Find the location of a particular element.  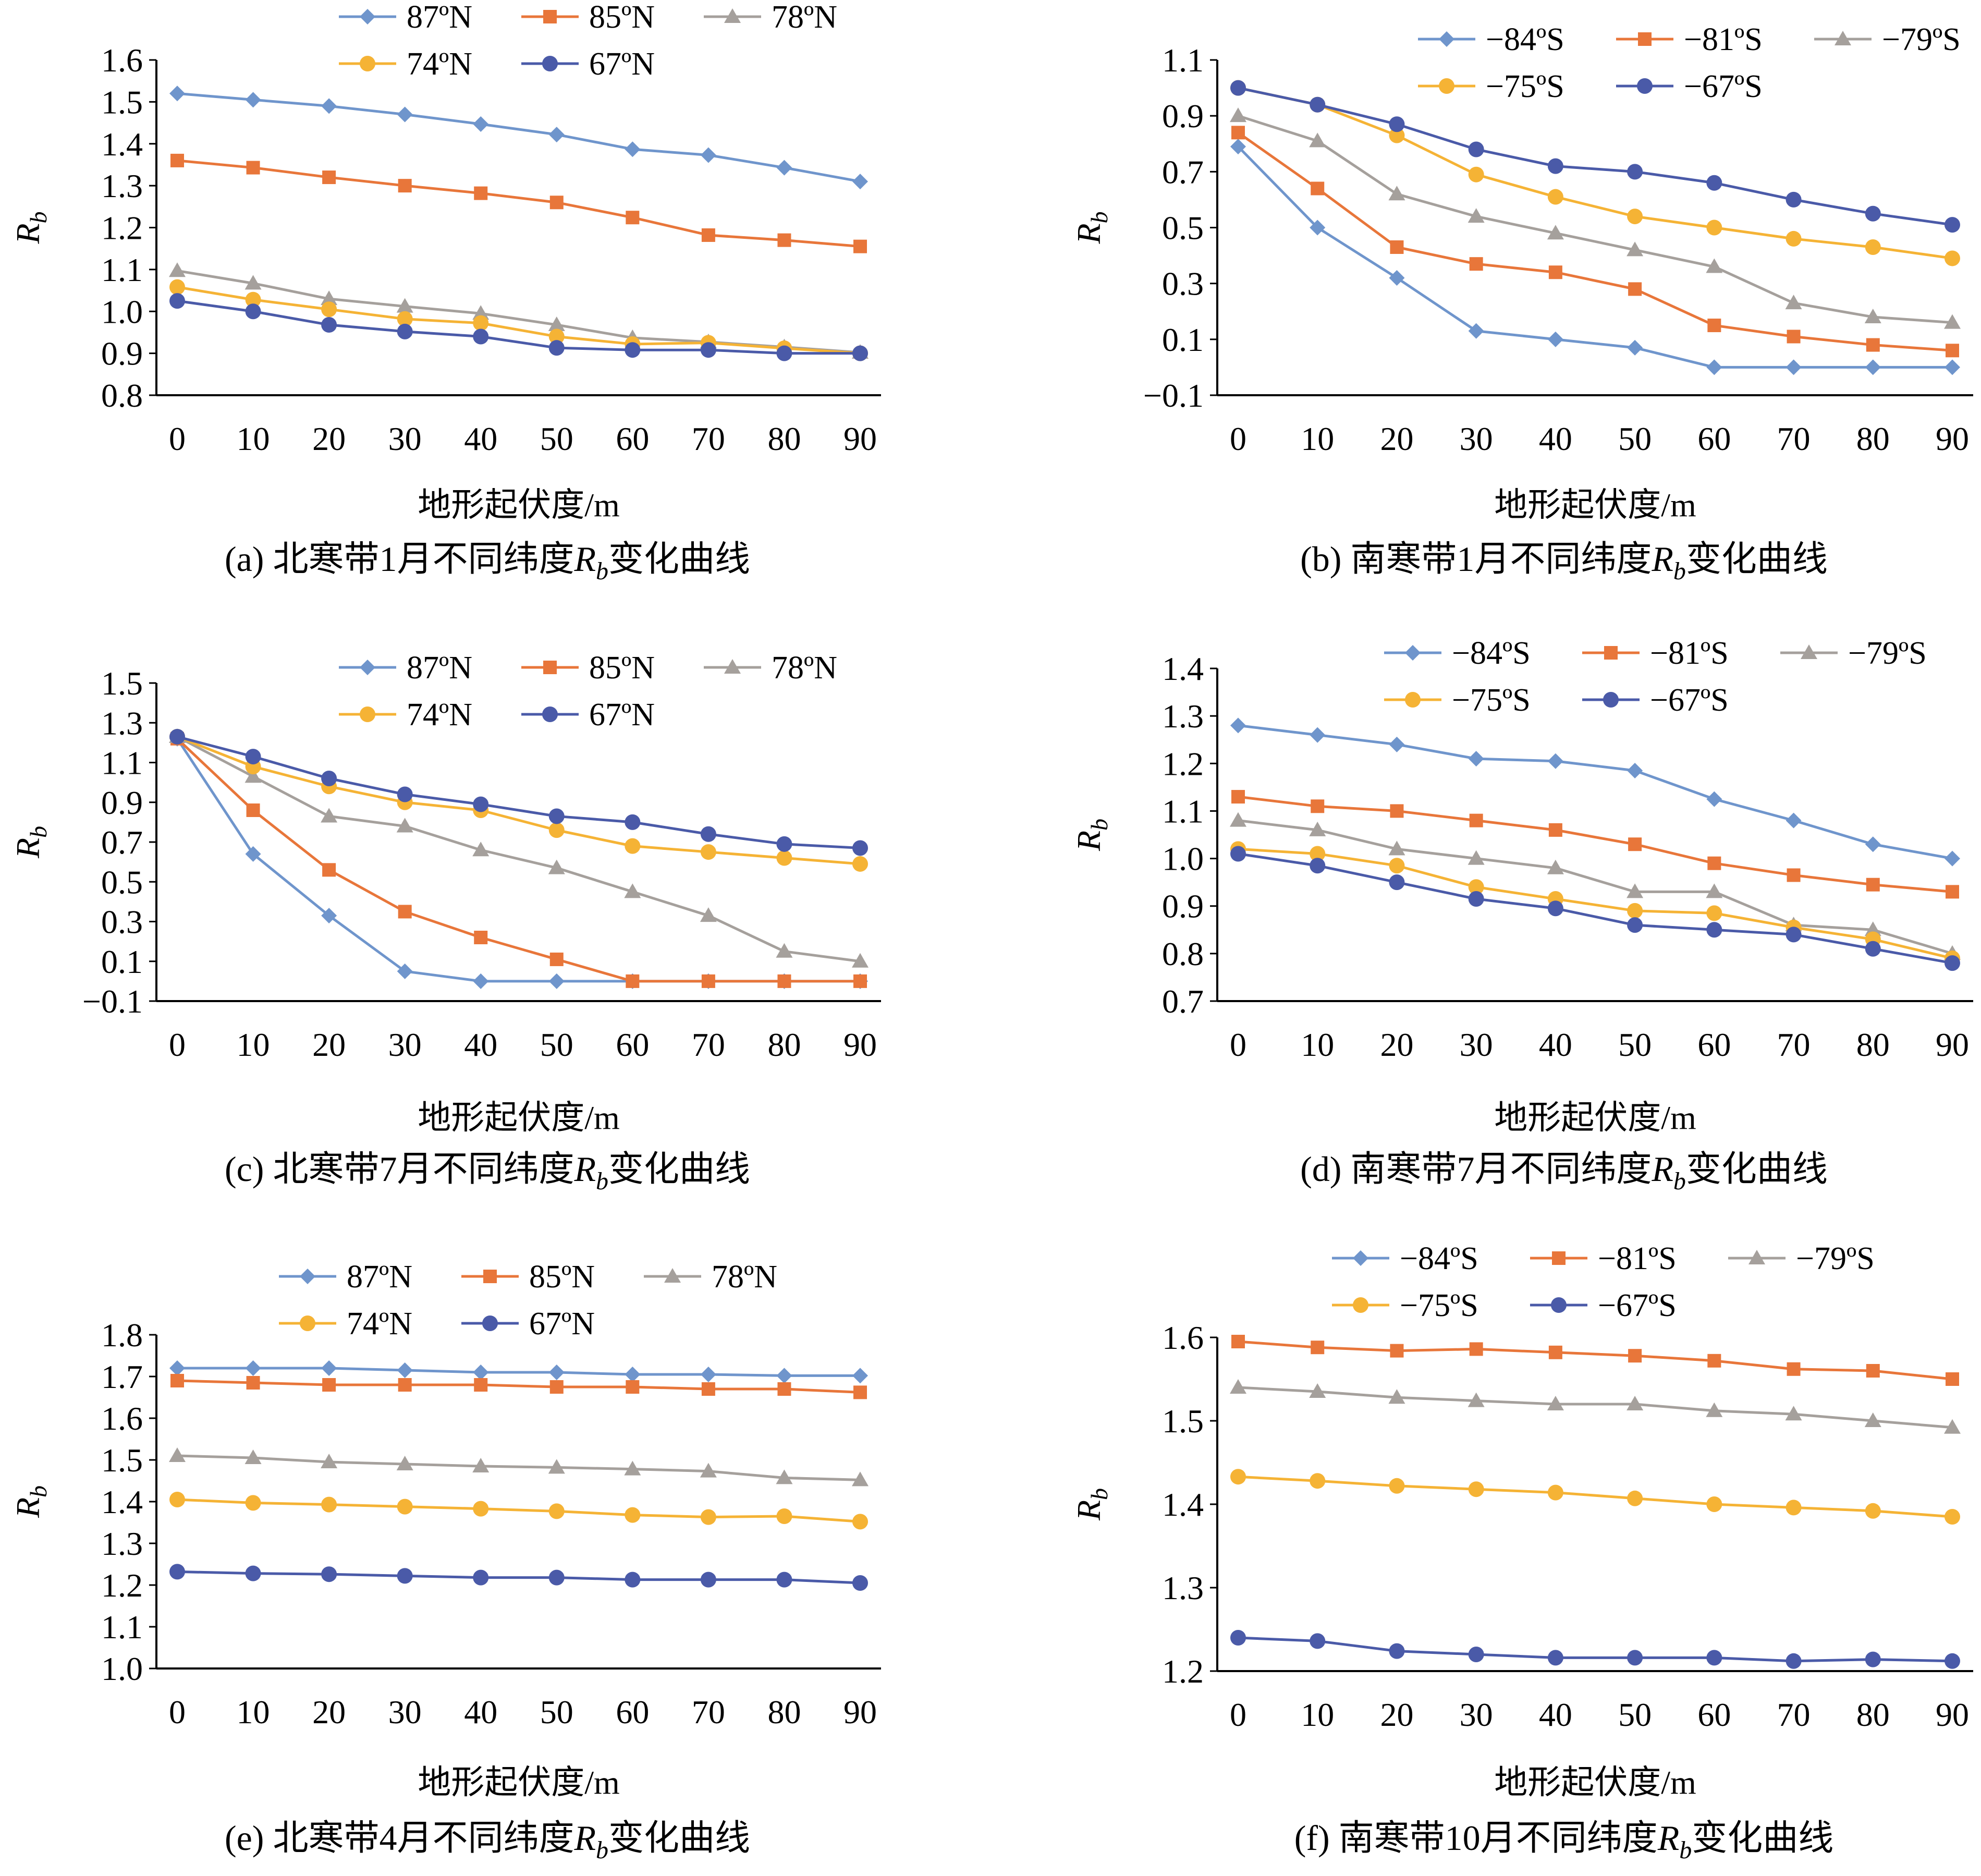

series-1: 85ºN is located at coordinates (518, 127).